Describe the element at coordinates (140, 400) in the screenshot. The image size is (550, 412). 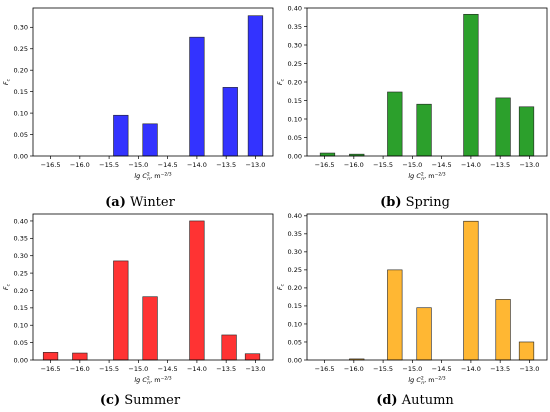
I see `panel-caption: (c) Summer` at that location.